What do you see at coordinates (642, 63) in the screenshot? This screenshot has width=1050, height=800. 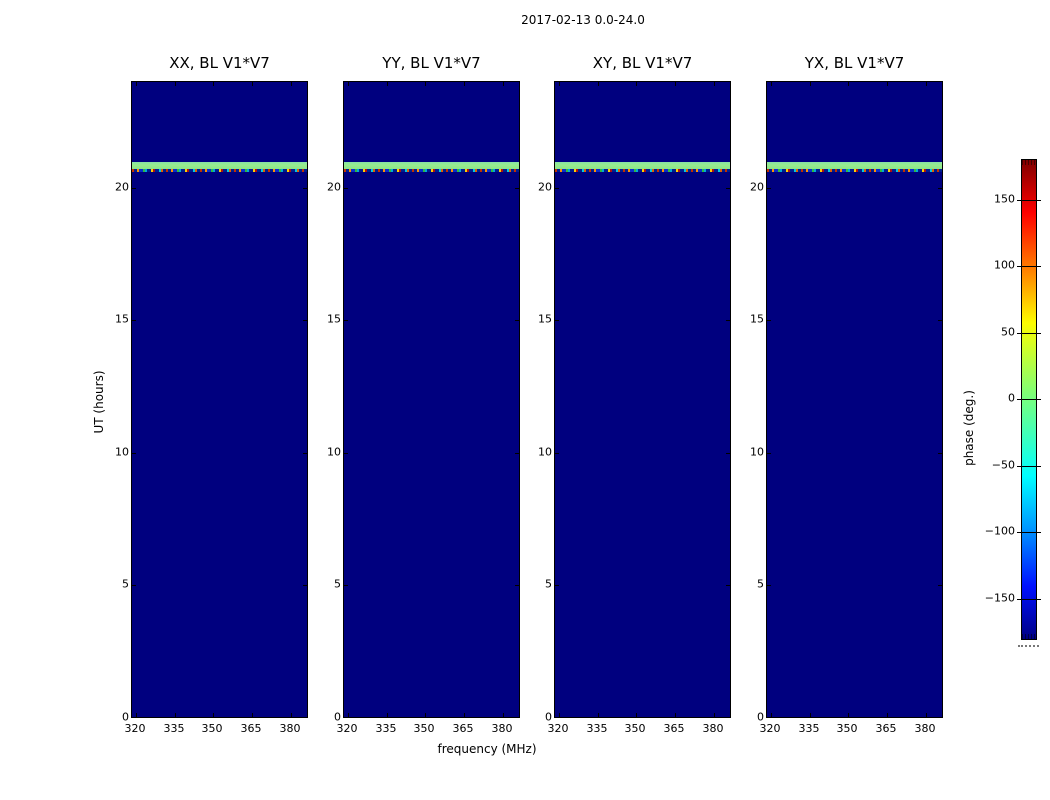 I see `panel-title-xy: XY, BL V1*V7` at bounding box center [642, 63].